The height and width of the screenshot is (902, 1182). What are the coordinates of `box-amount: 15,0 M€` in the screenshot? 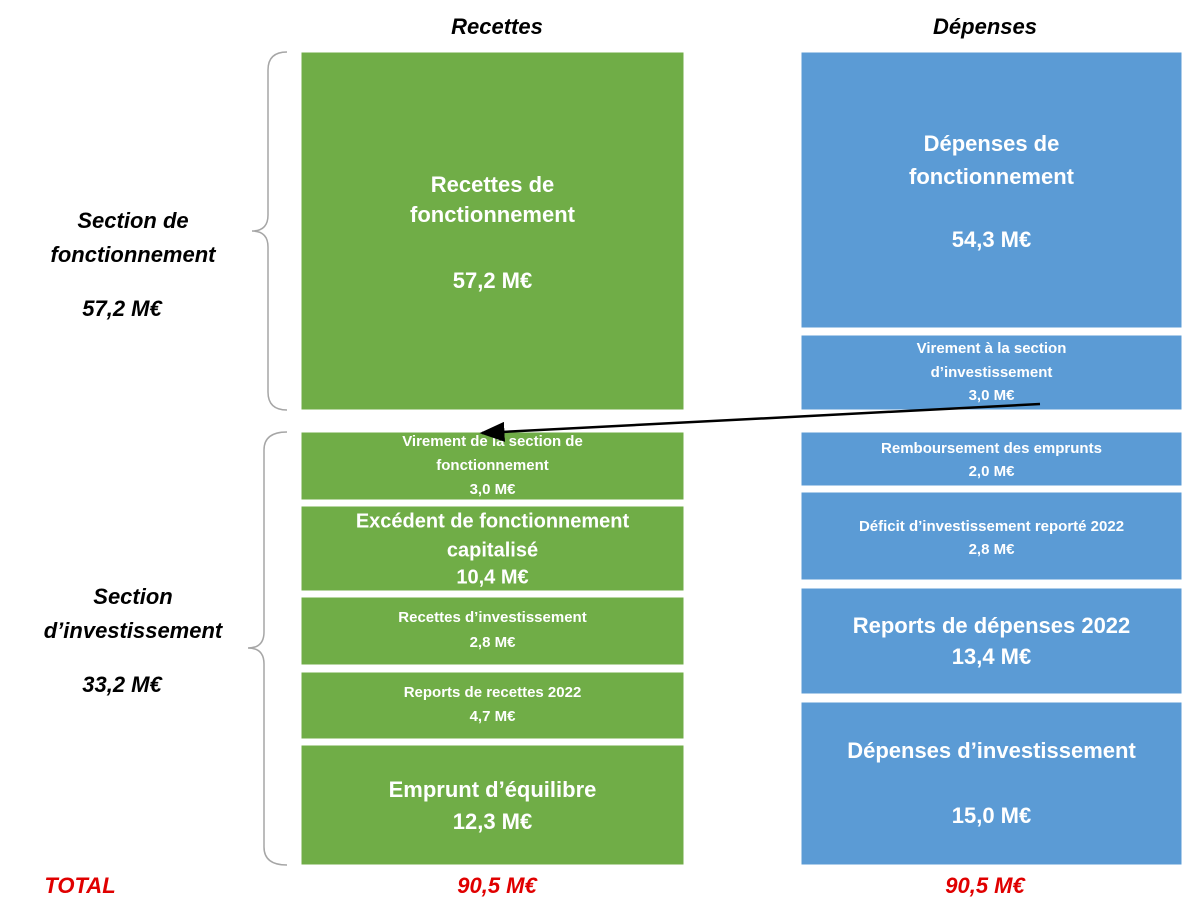 It's located at (992, 815).